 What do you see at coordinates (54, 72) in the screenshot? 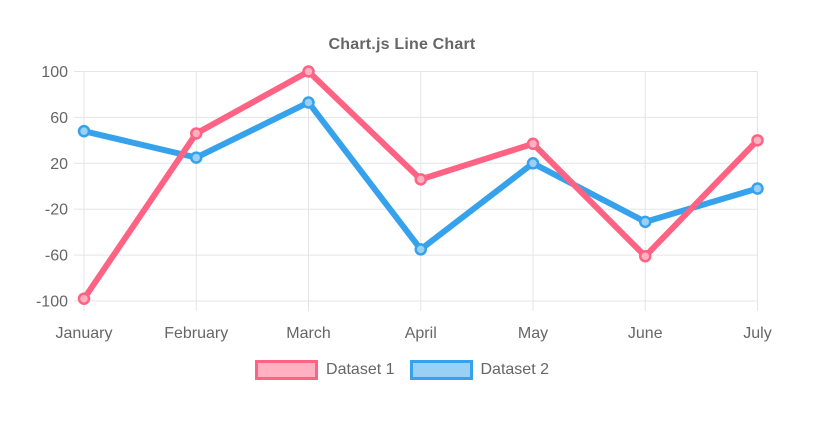
I see `svg-text: 100` at bounding box center [54, 72].